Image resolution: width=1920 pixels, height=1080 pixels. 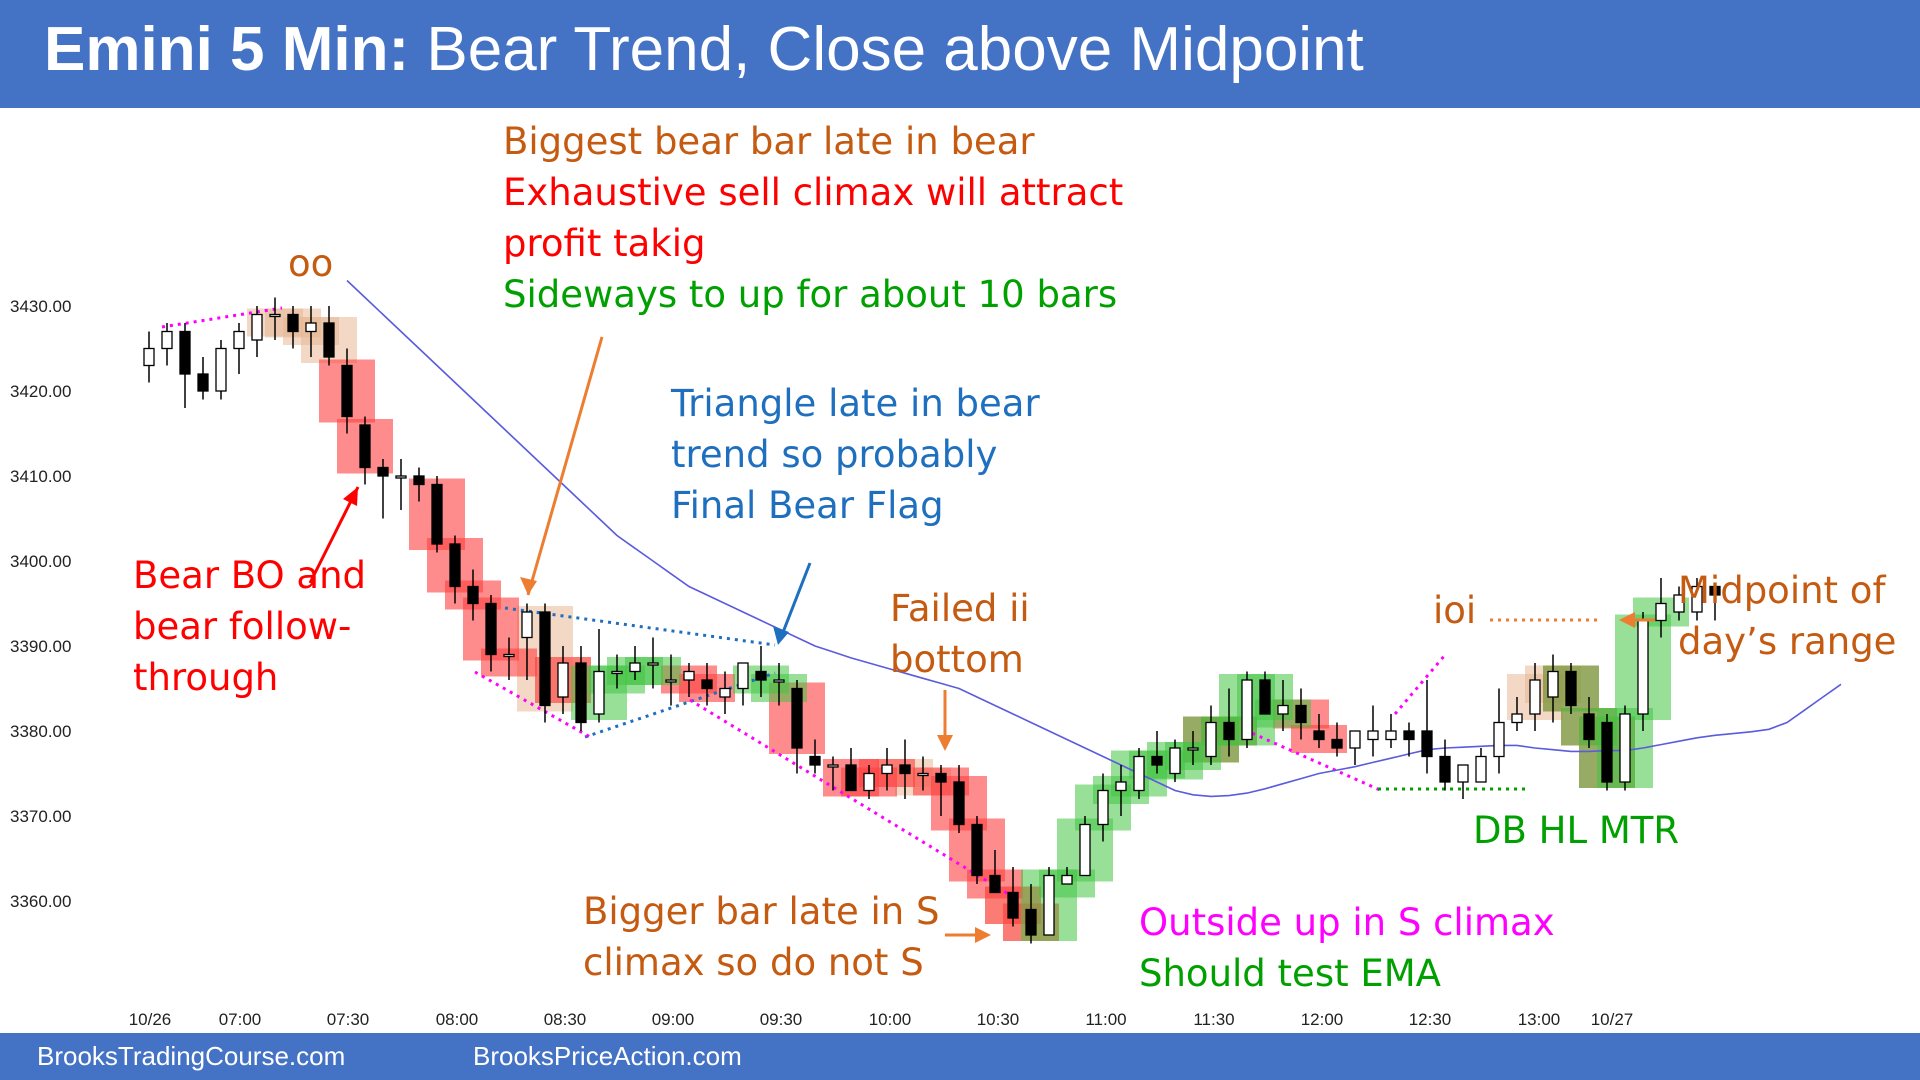 I want to click on y-tick-label: 3380.00, so click(x=40, y=731).